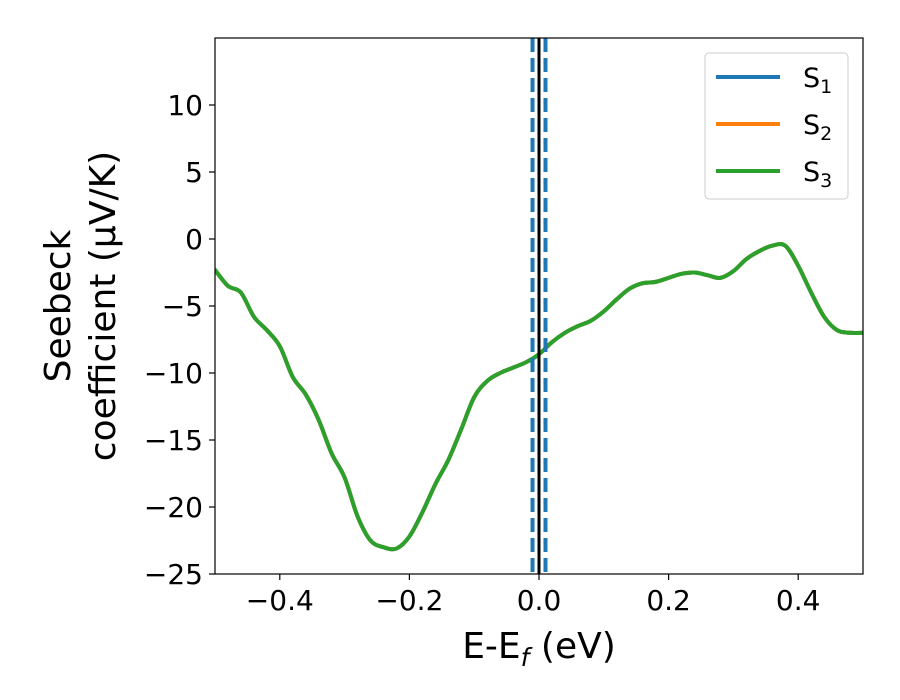 This screenshot has height=700, width=900. I want to click on y-tick-label: −25, so click(173, 574).